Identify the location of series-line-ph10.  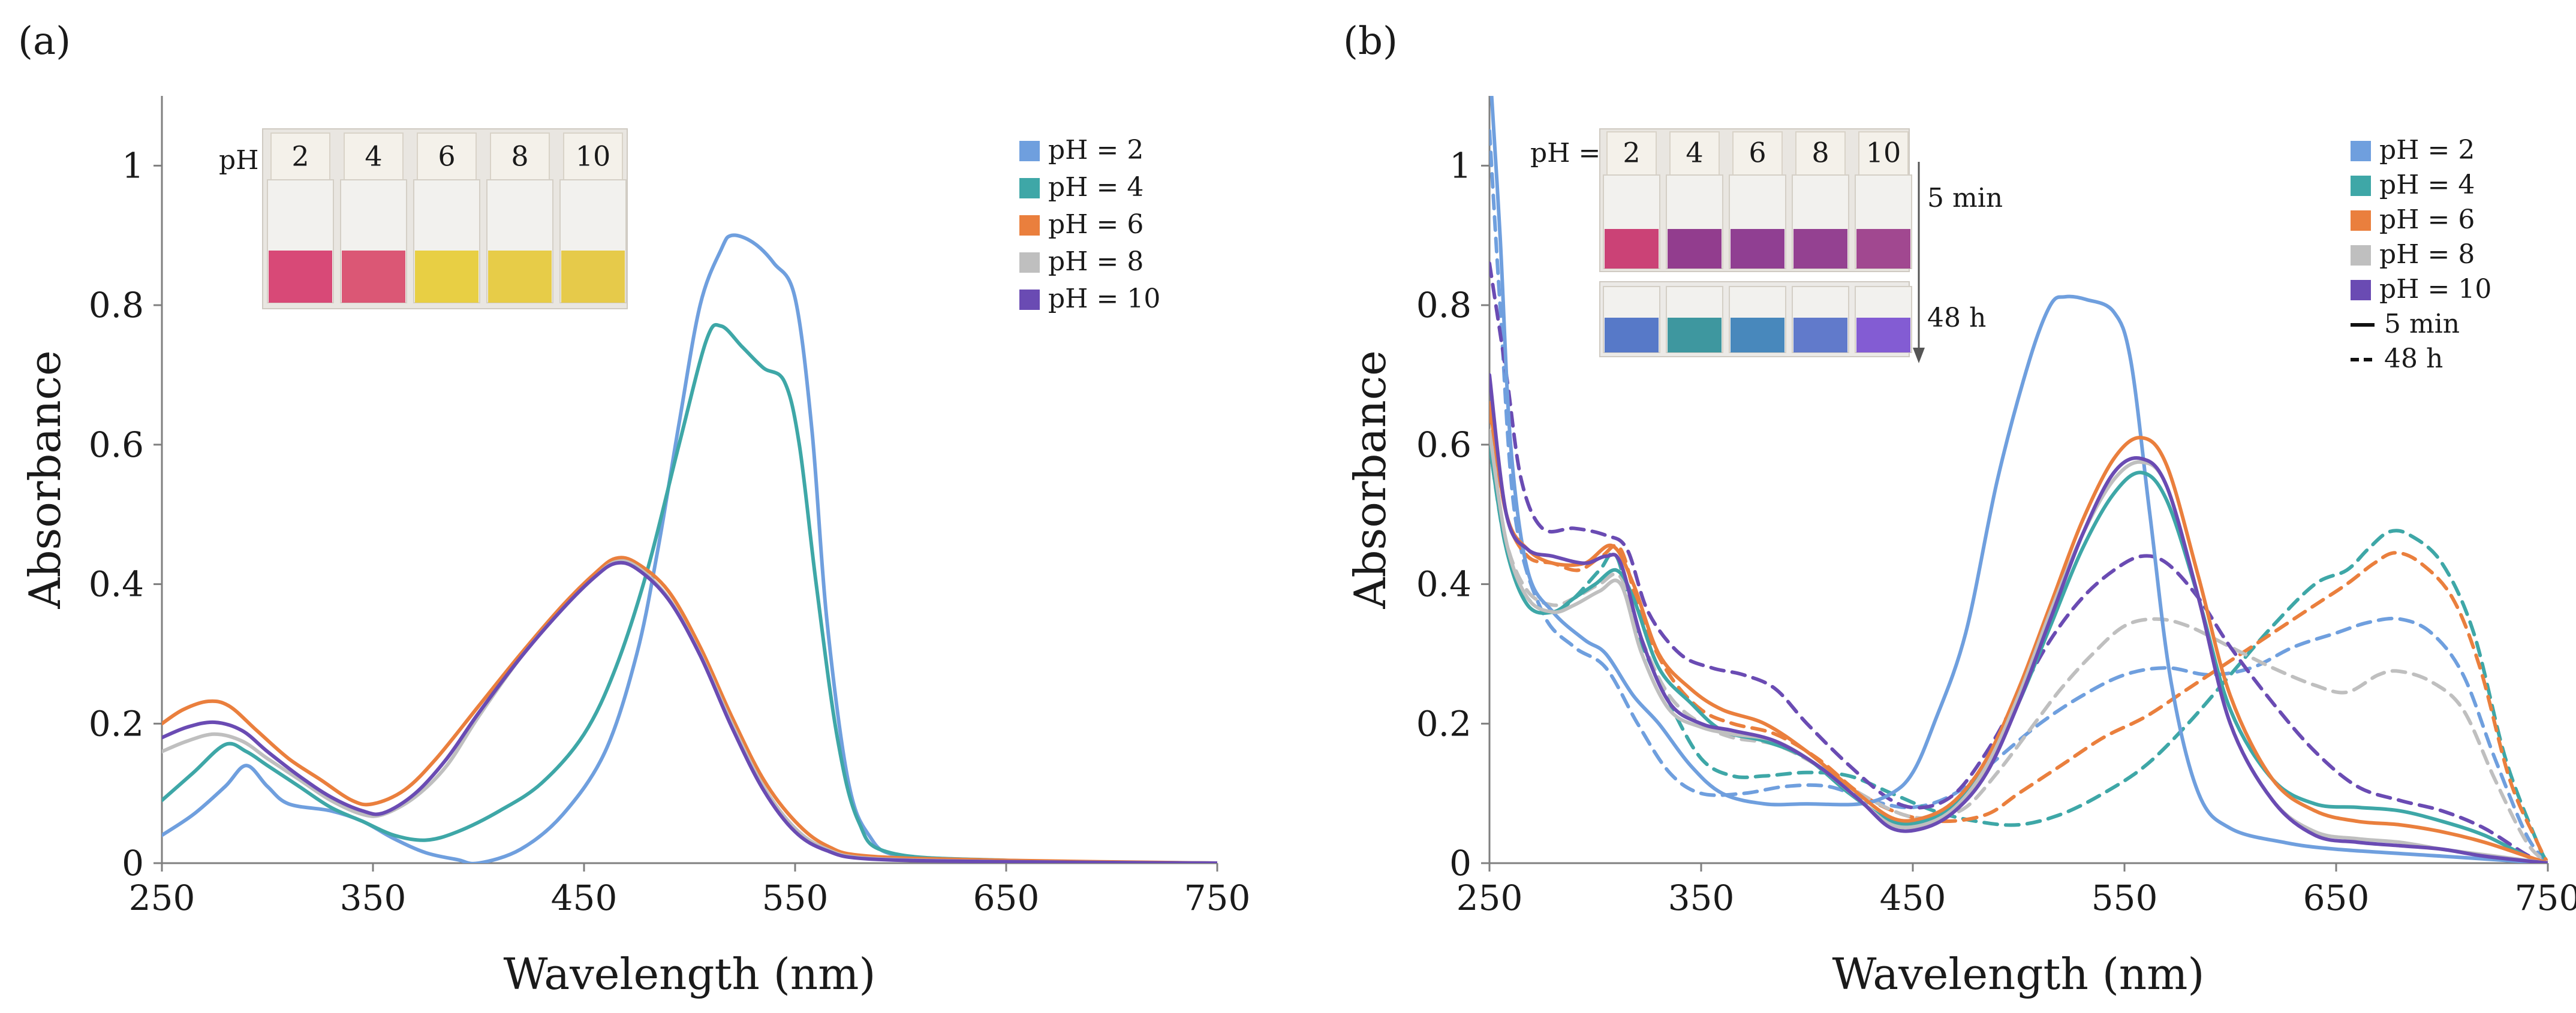
(690, 711).